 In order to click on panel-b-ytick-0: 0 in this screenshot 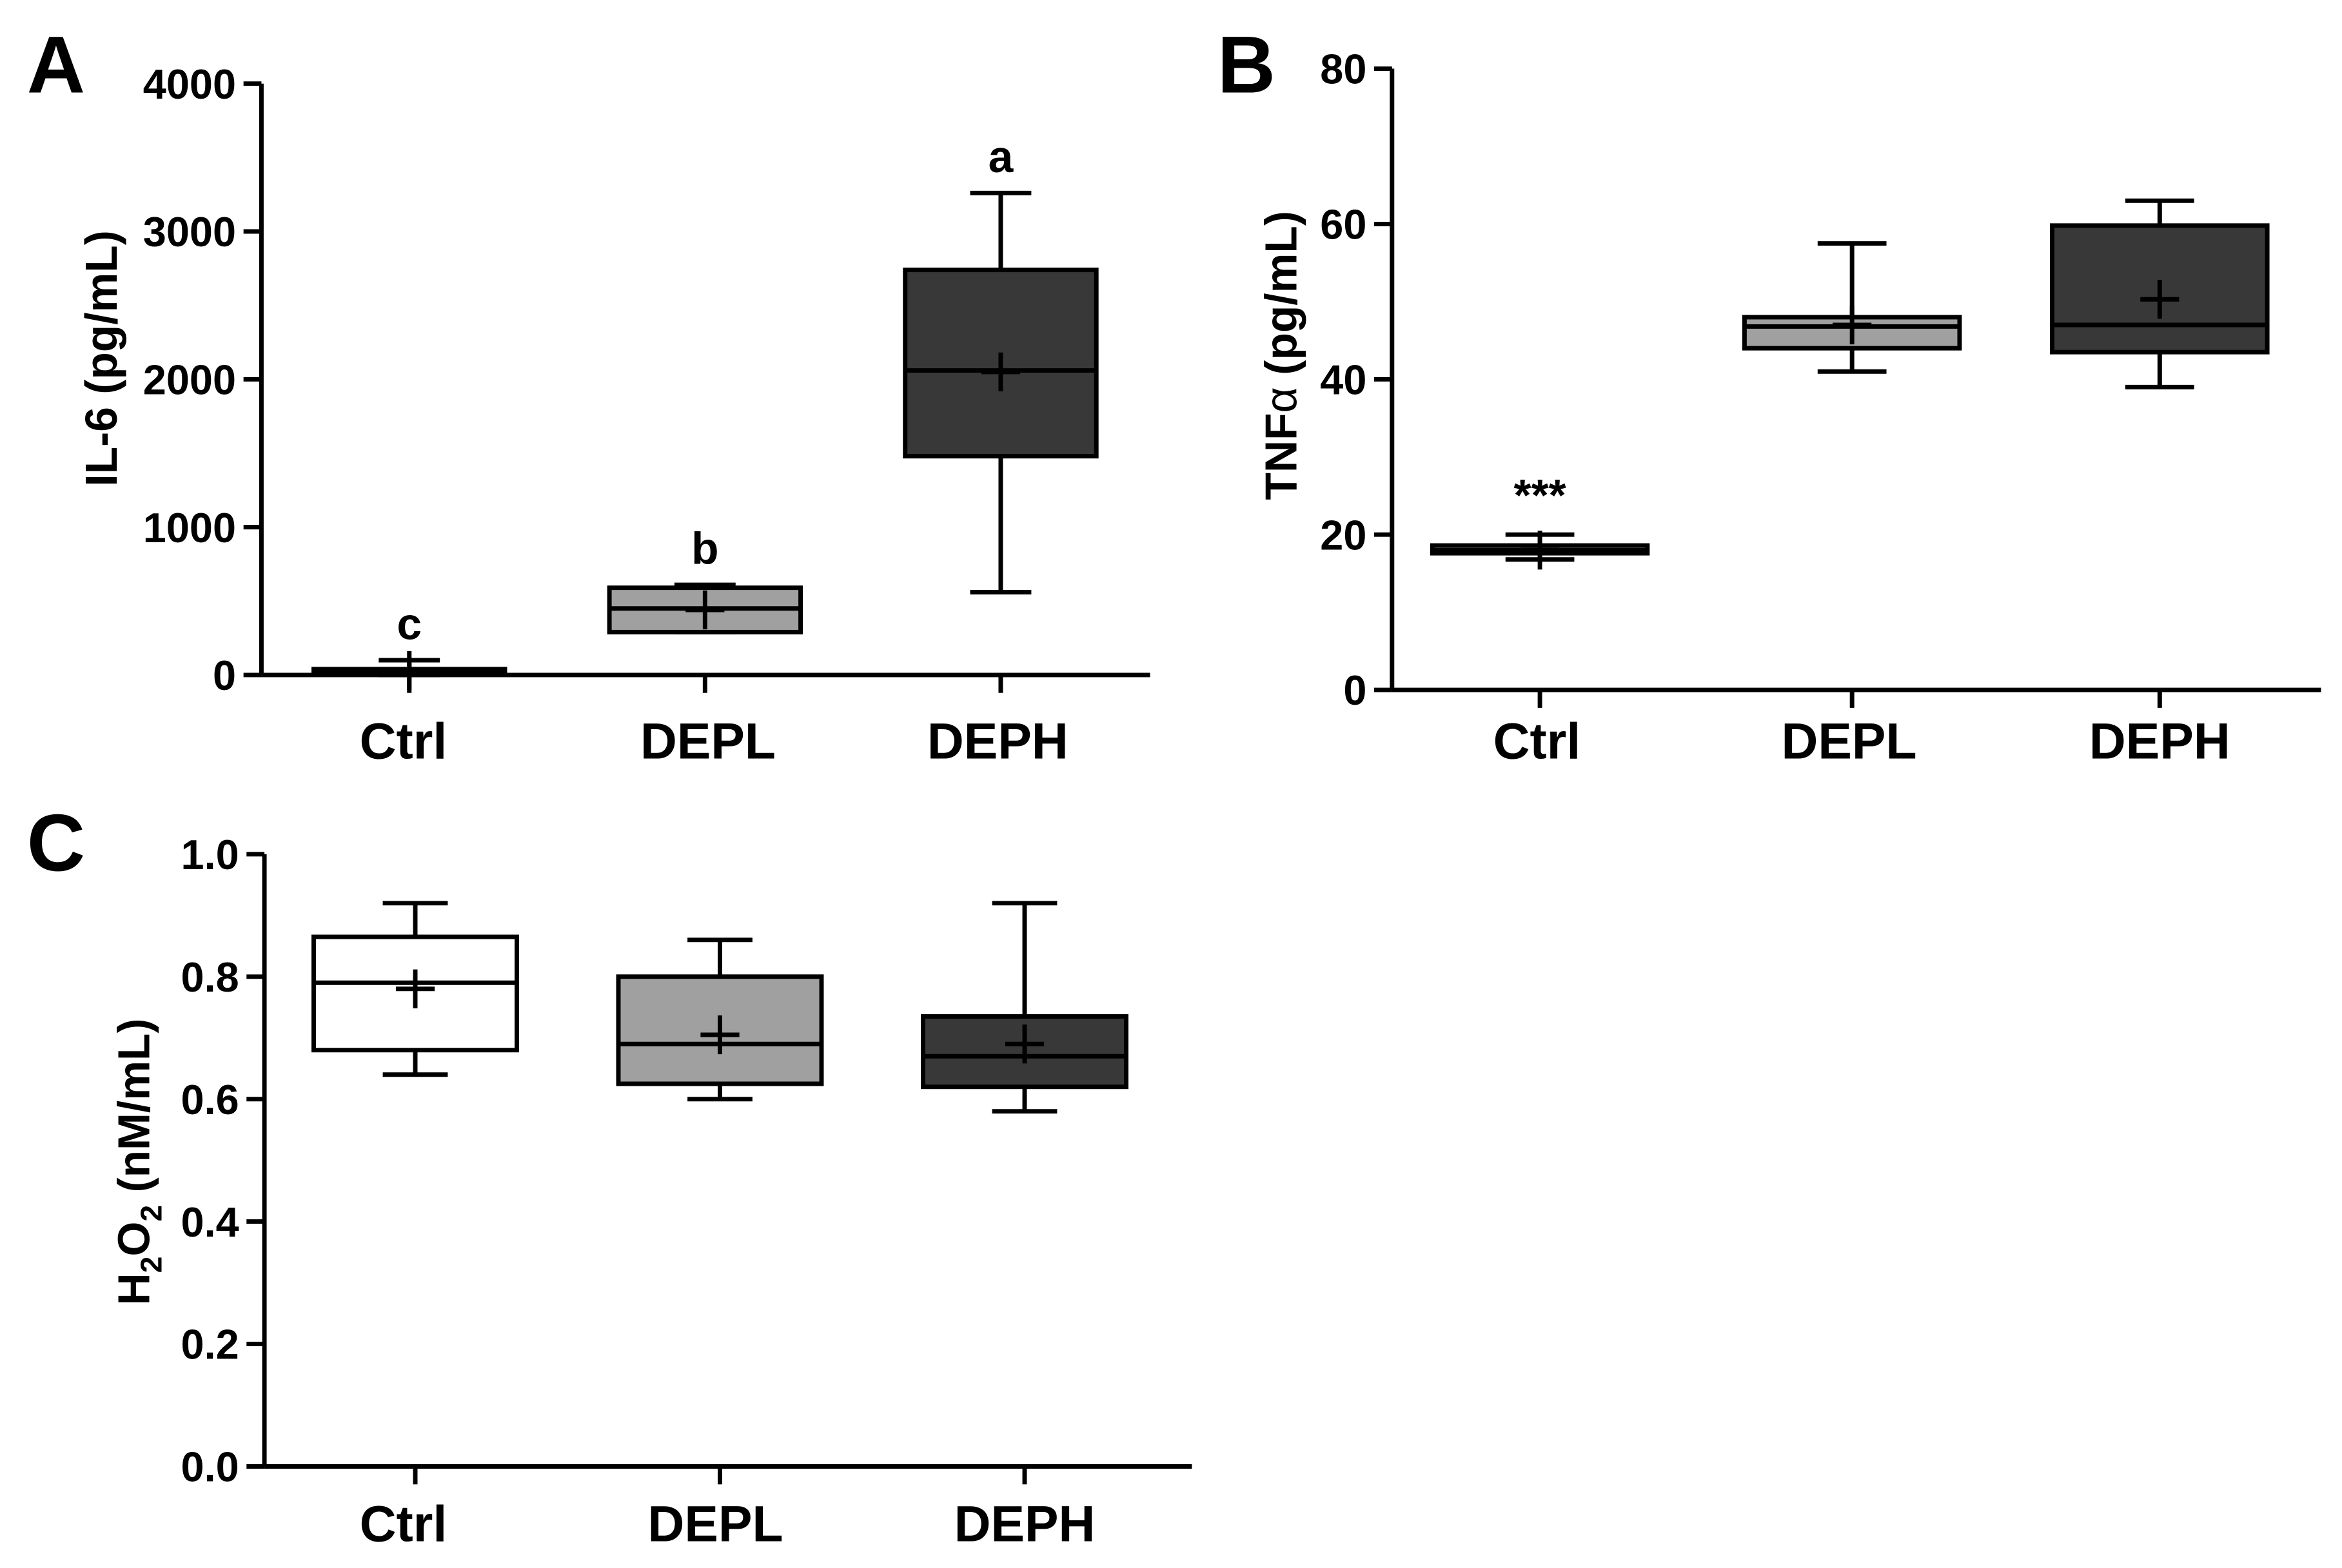, I will do `click(1368, 690)`.